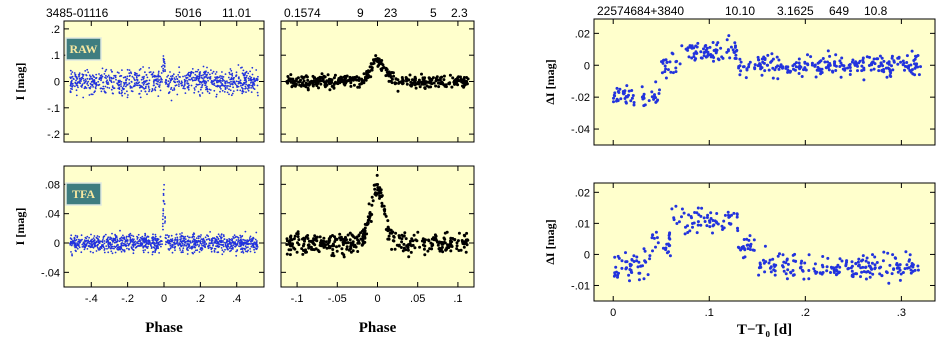 This screenshot has height=343, width=940. Describe the element at coordinates (709, 313) in the screenshot. I see `x-tick-label: .1` at that location.